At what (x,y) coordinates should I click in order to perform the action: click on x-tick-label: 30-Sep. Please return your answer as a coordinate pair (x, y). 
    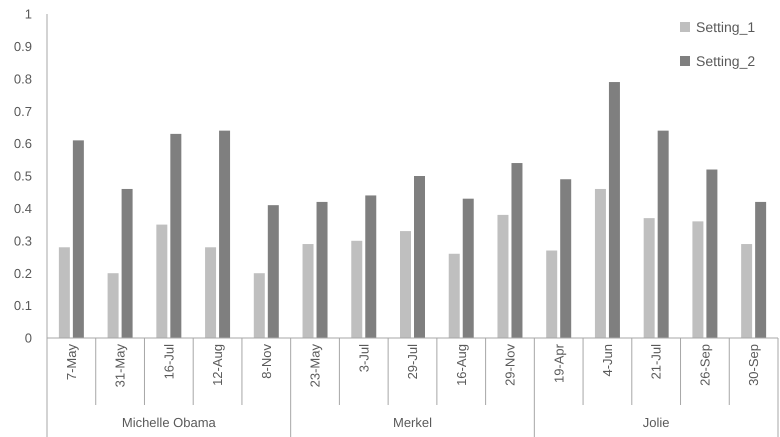
    Looking at the image, I should click on (754, 365).